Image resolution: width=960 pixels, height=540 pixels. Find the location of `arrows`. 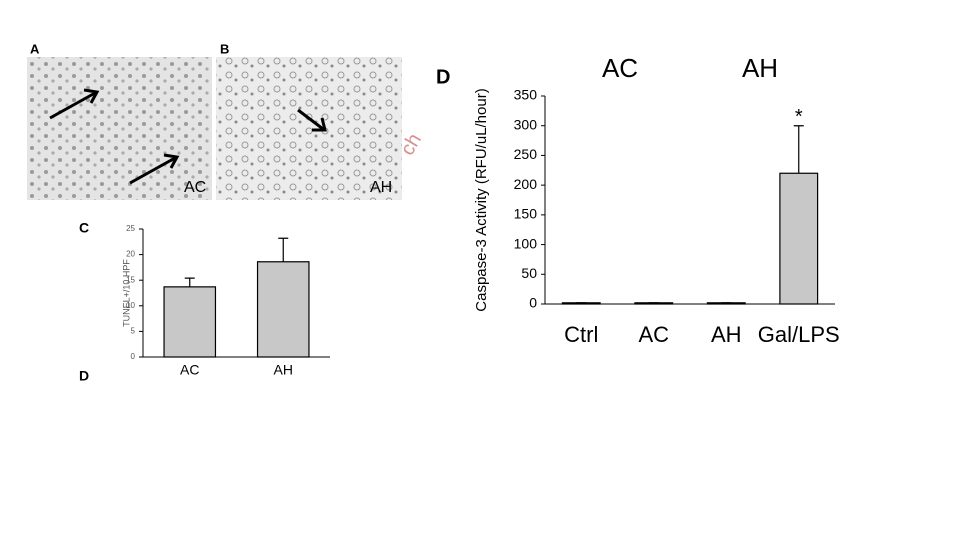

arrows is located at coordinates (188, 136).